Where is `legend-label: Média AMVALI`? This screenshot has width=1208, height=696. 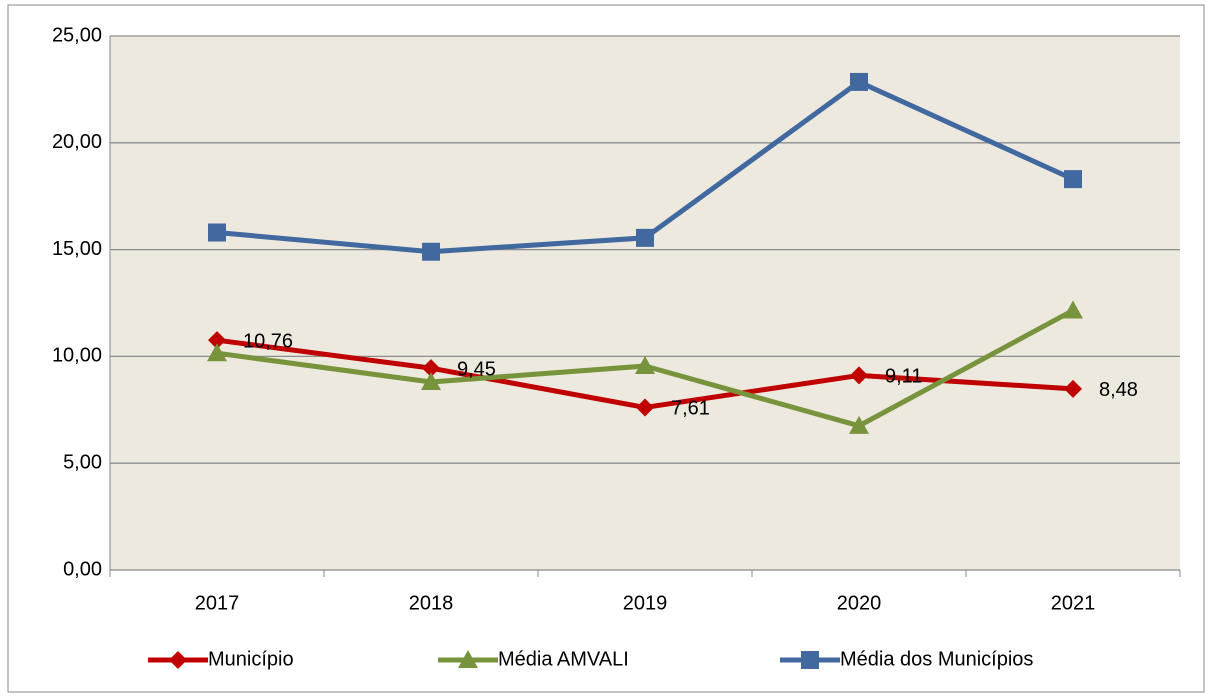 legend-label: Média AMVALI is located at coordinates (563, 659).